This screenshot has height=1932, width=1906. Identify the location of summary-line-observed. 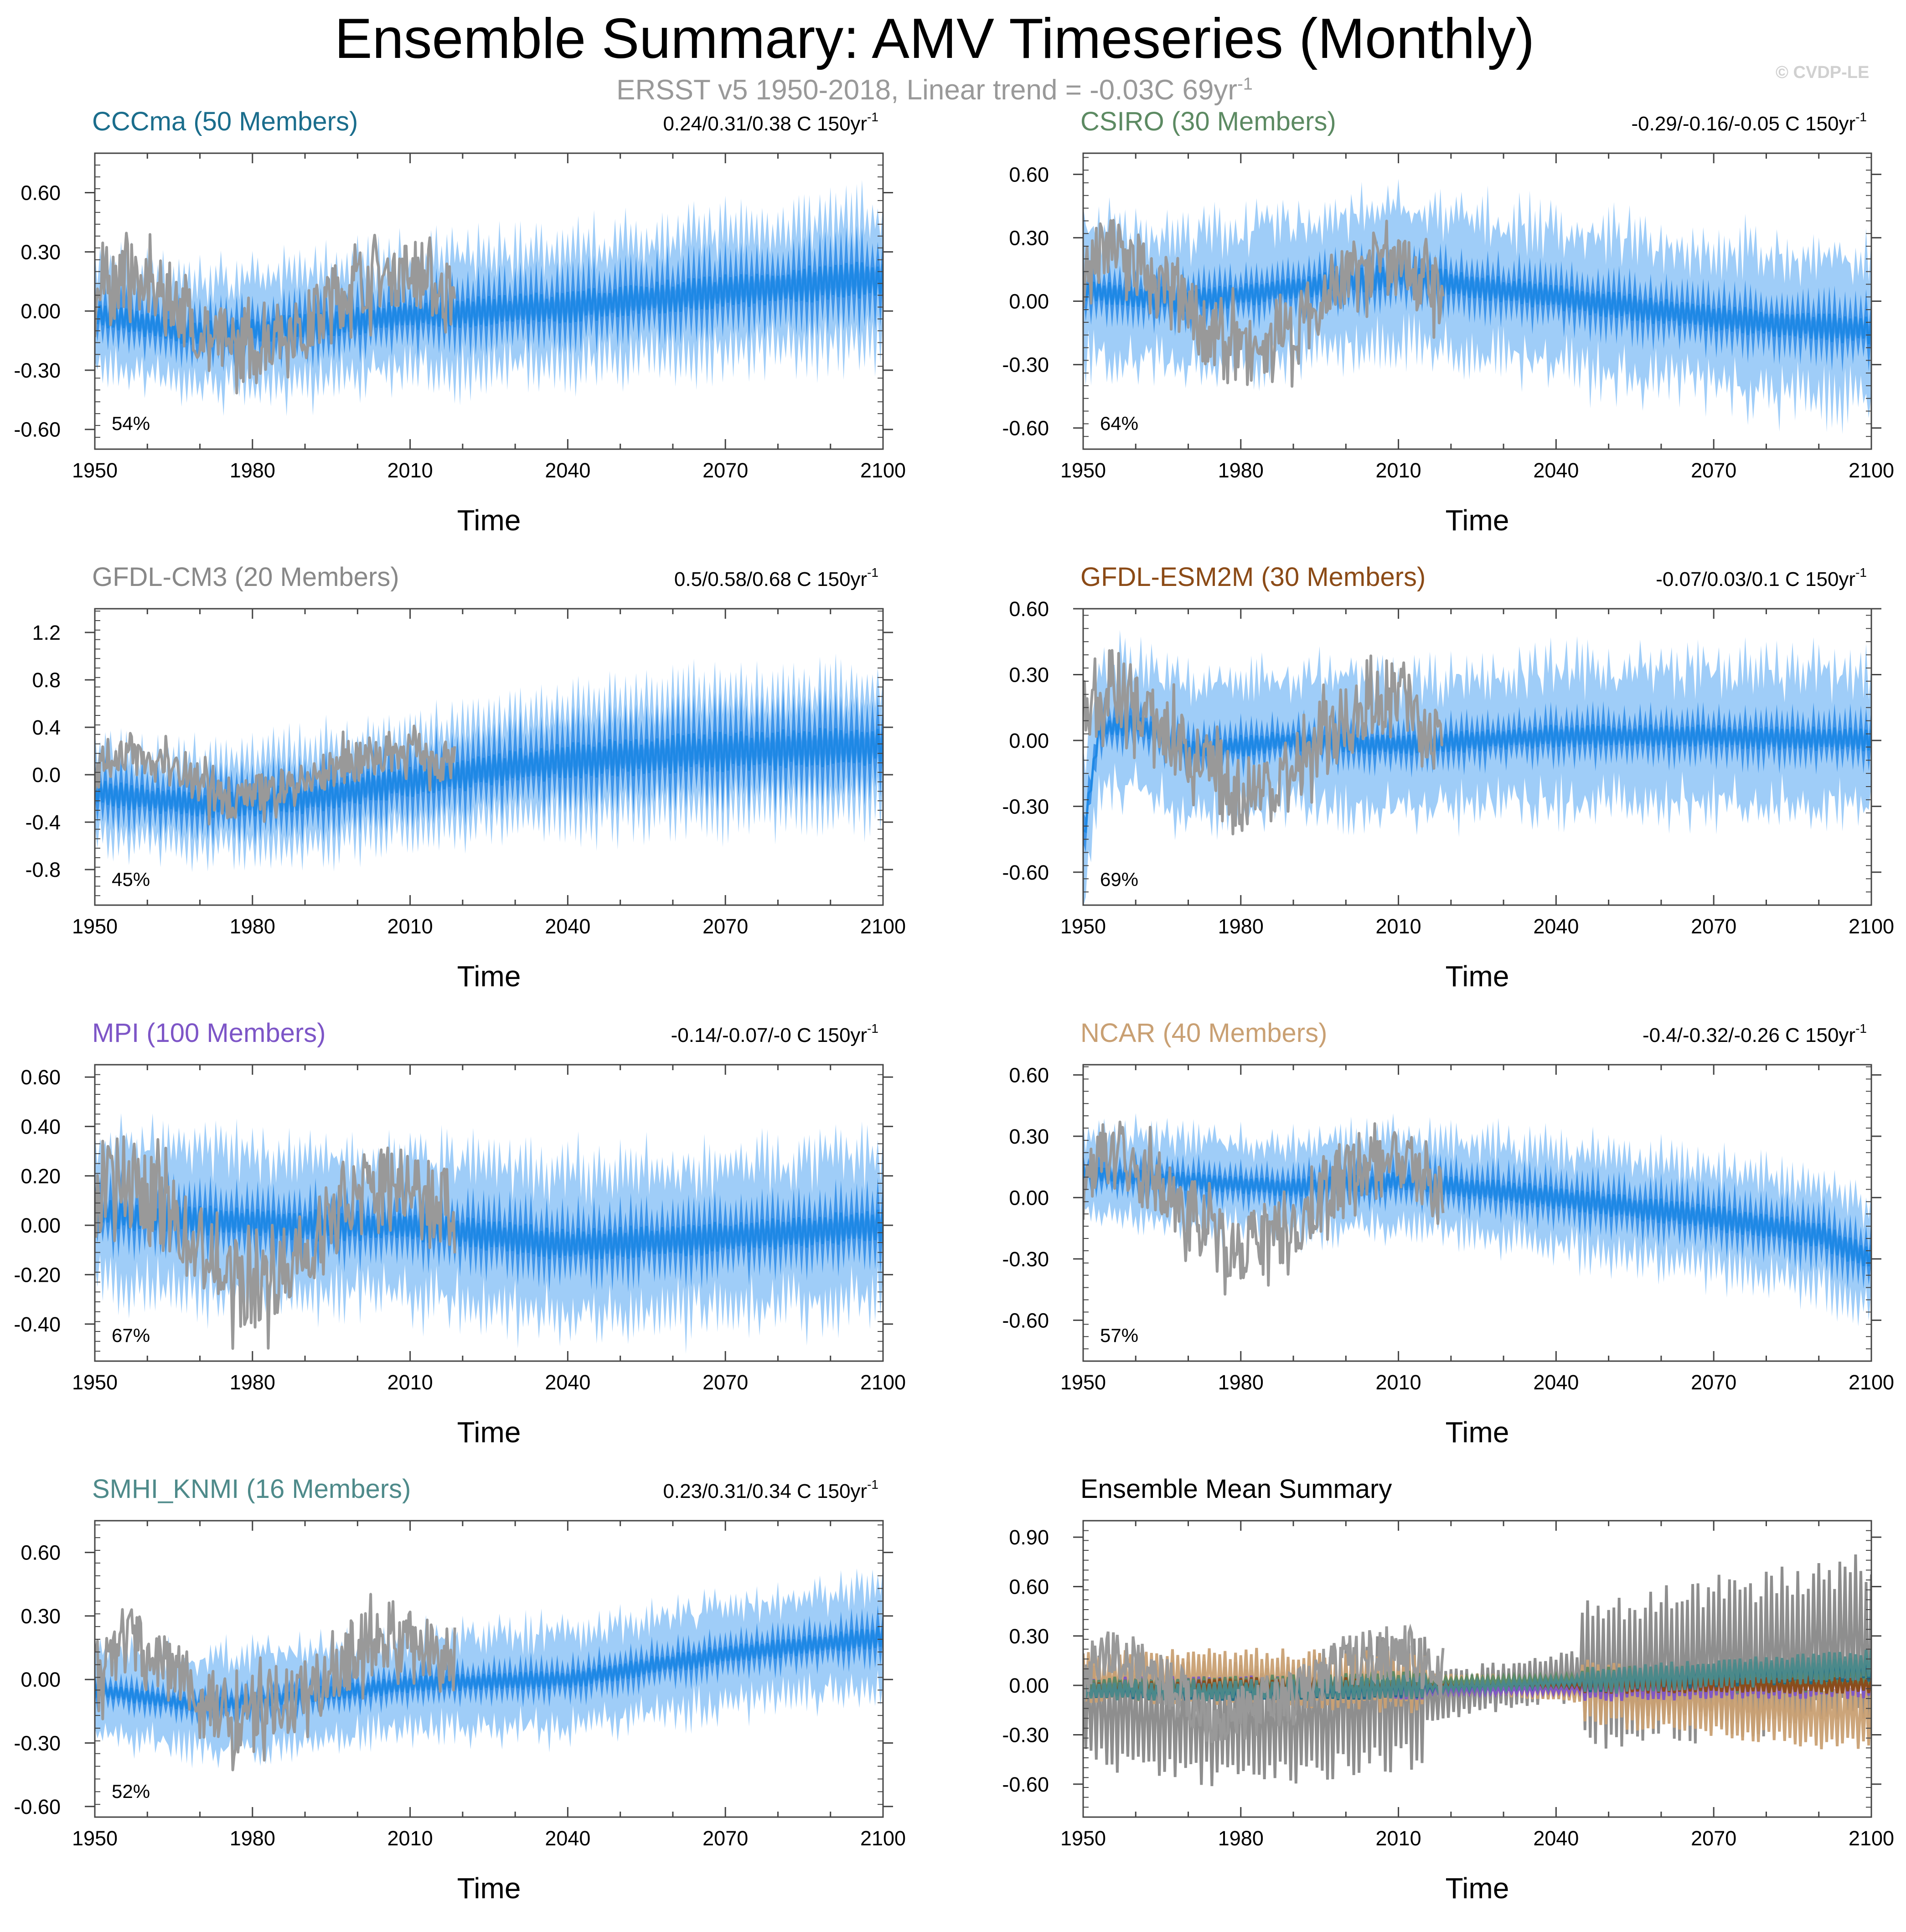
(1264, 1683).